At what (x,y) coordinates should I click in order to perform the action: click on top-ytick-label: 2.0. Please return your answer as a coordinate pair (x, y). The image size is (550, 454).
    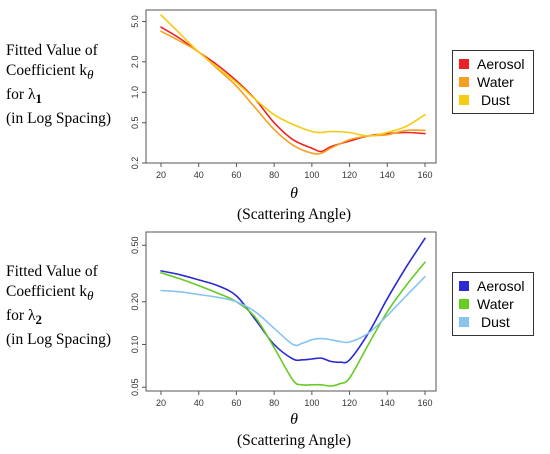
    Looking at the image, I should click on (135, 62).